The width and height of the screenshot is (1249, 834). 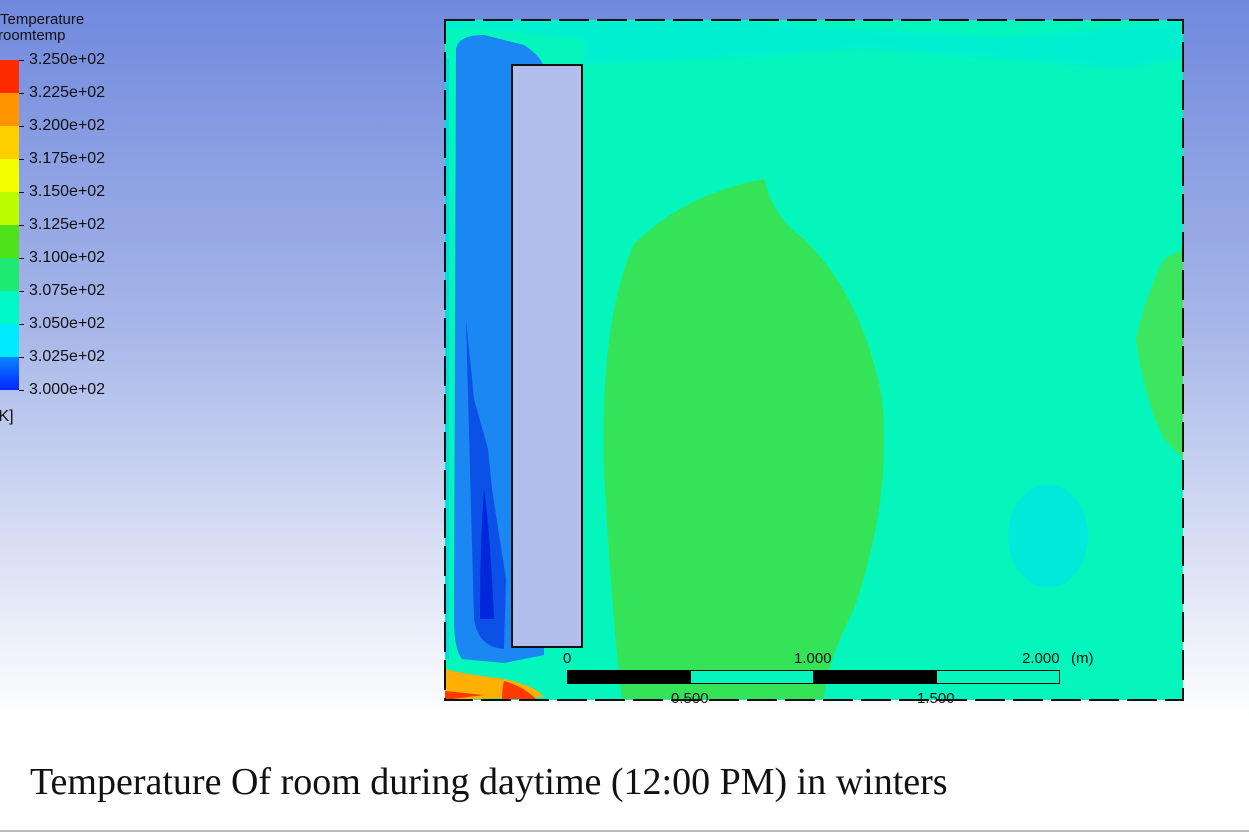 What do you see at coordinates (67, 224) in the screenshot?
I see `color-bar-tick-label: 3.125e+02` at bounding box center [67, 224].